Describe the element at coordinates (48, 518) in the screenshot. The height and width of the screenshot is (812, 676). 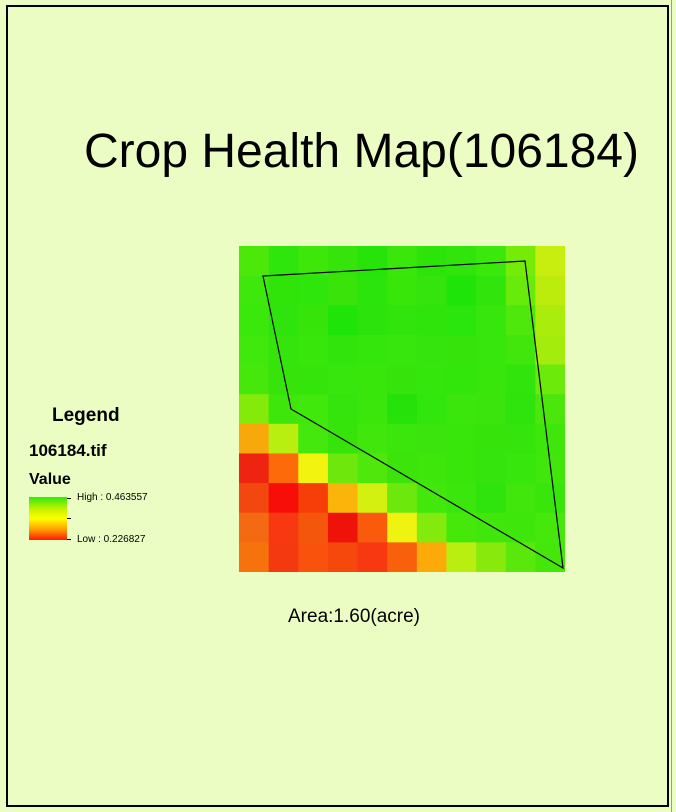
I see `legend-color-ramp` at that location.